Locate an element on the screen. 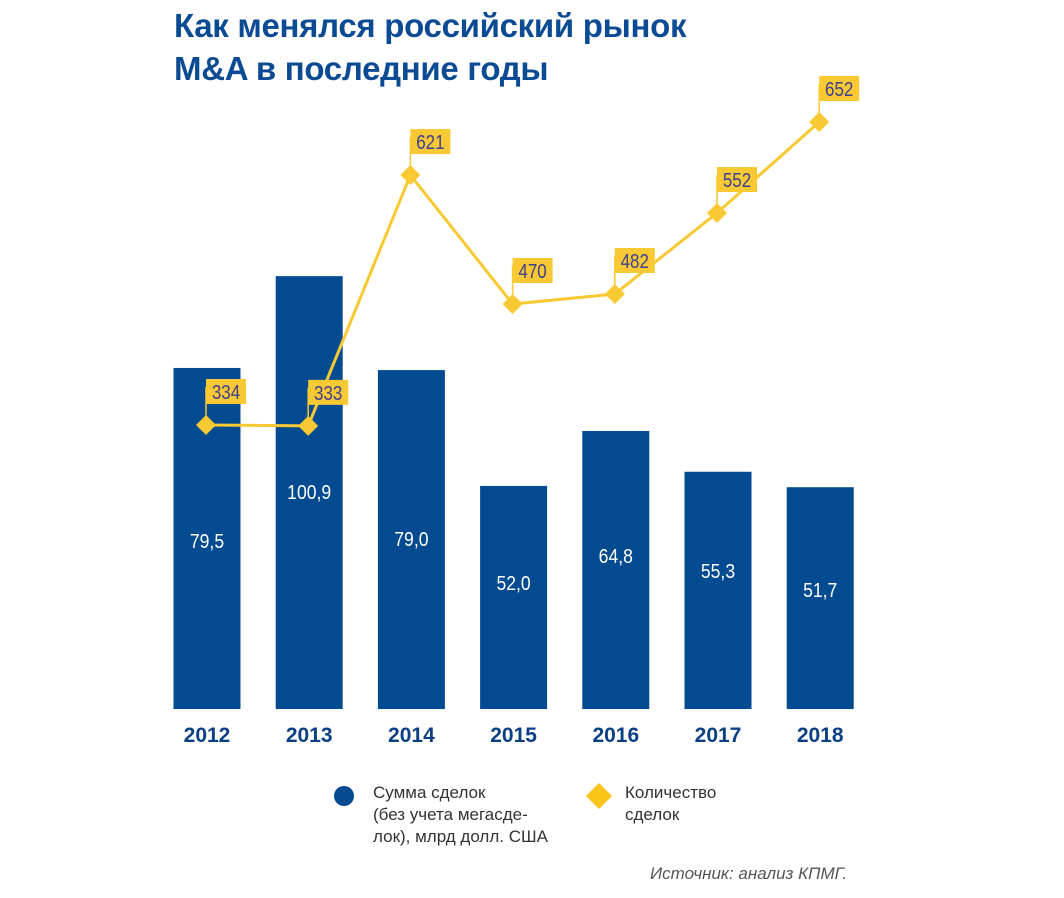  count-value-label: 552 is located at coordinates (737, 180).